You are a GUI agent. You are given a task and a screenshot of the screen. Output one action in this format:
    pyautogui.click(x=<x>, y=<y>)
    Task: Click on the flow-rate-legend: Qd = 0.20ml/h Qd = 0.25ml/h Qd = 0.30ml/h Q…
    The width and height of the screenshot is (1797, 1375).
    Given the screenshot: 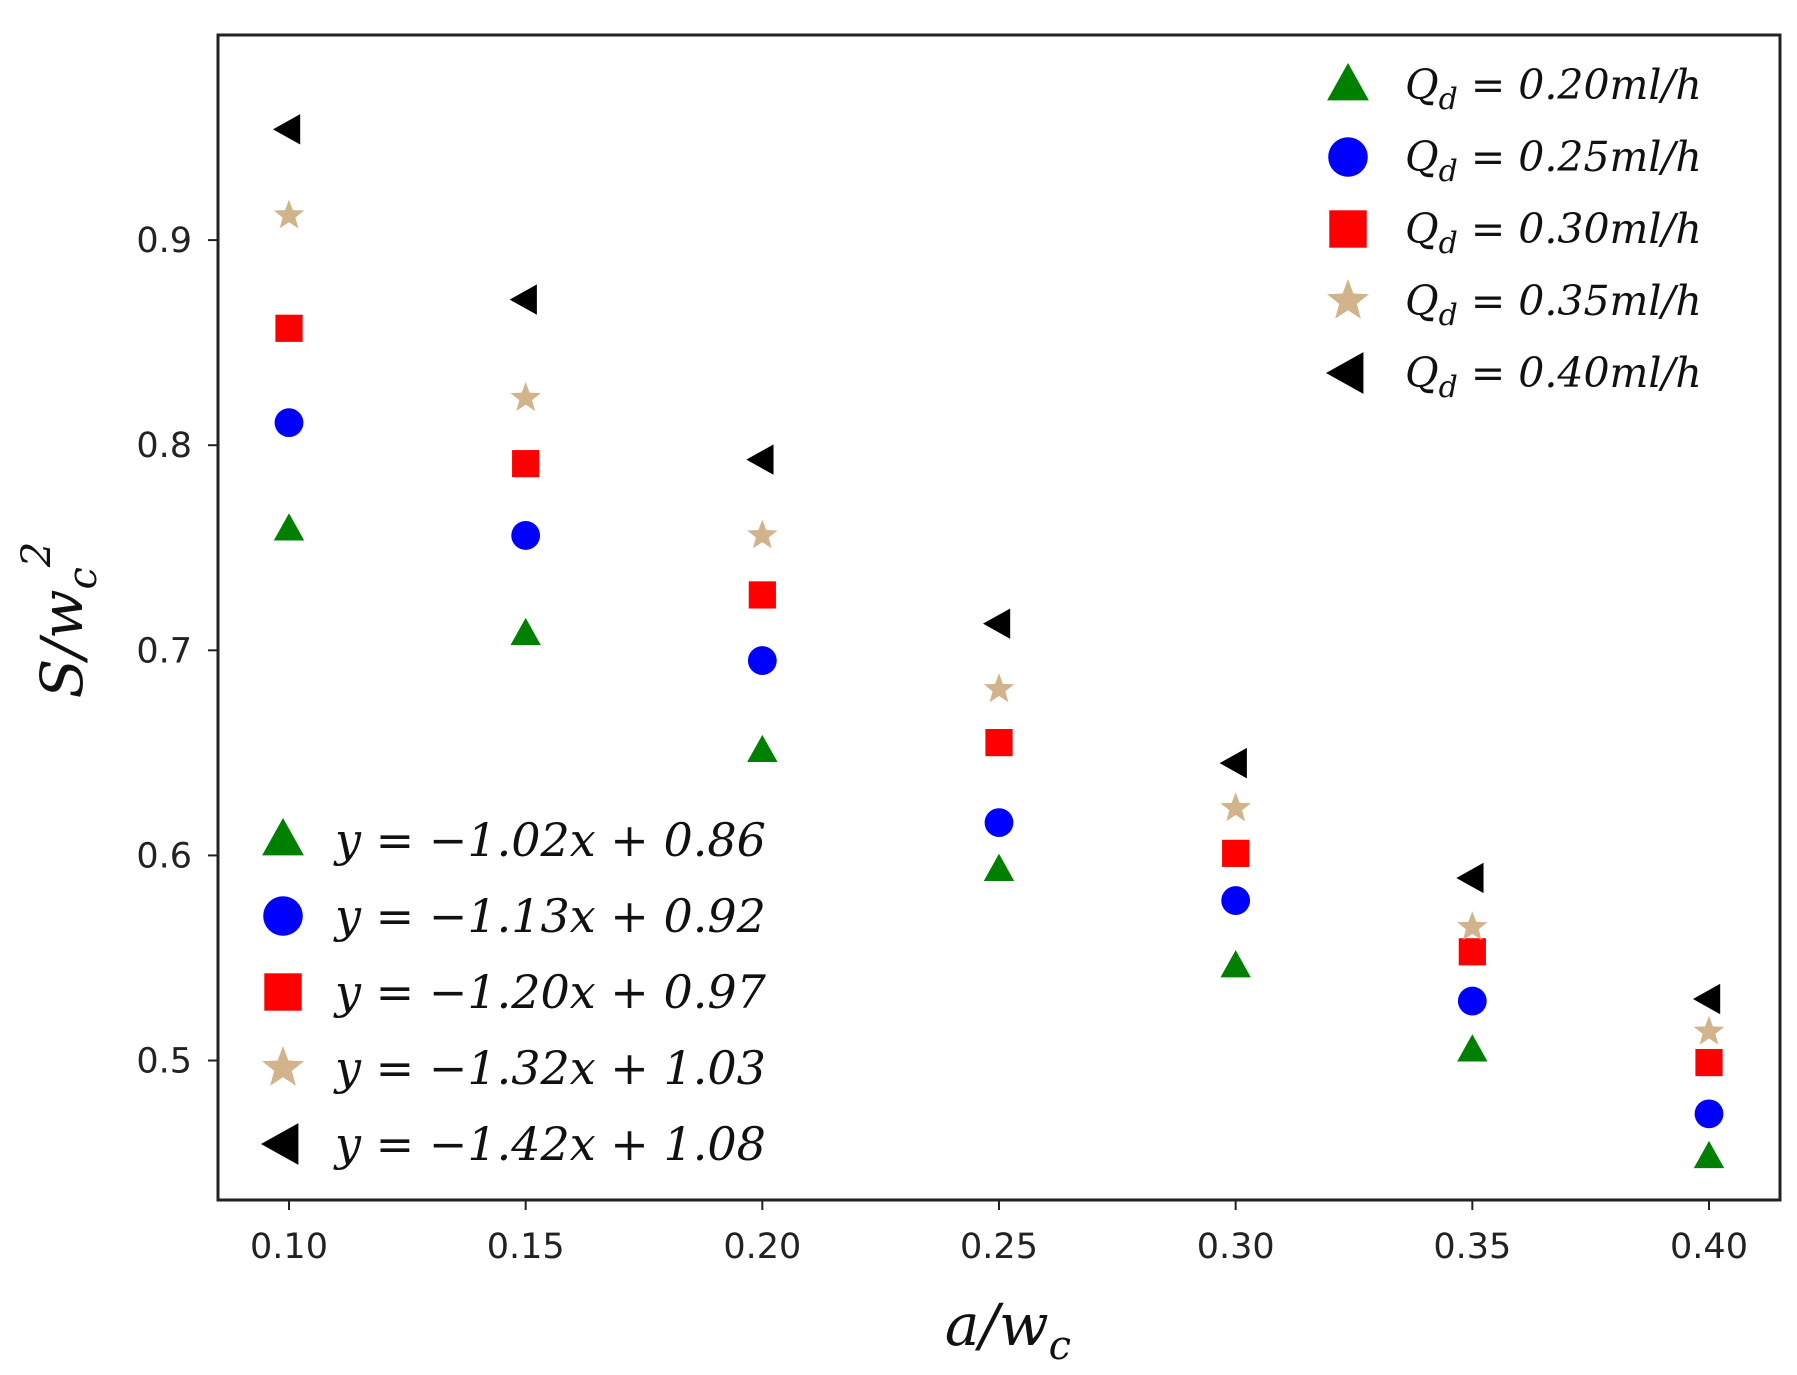 What is the action you would take?
    pyautogui.click(x=1514, y=233)
    